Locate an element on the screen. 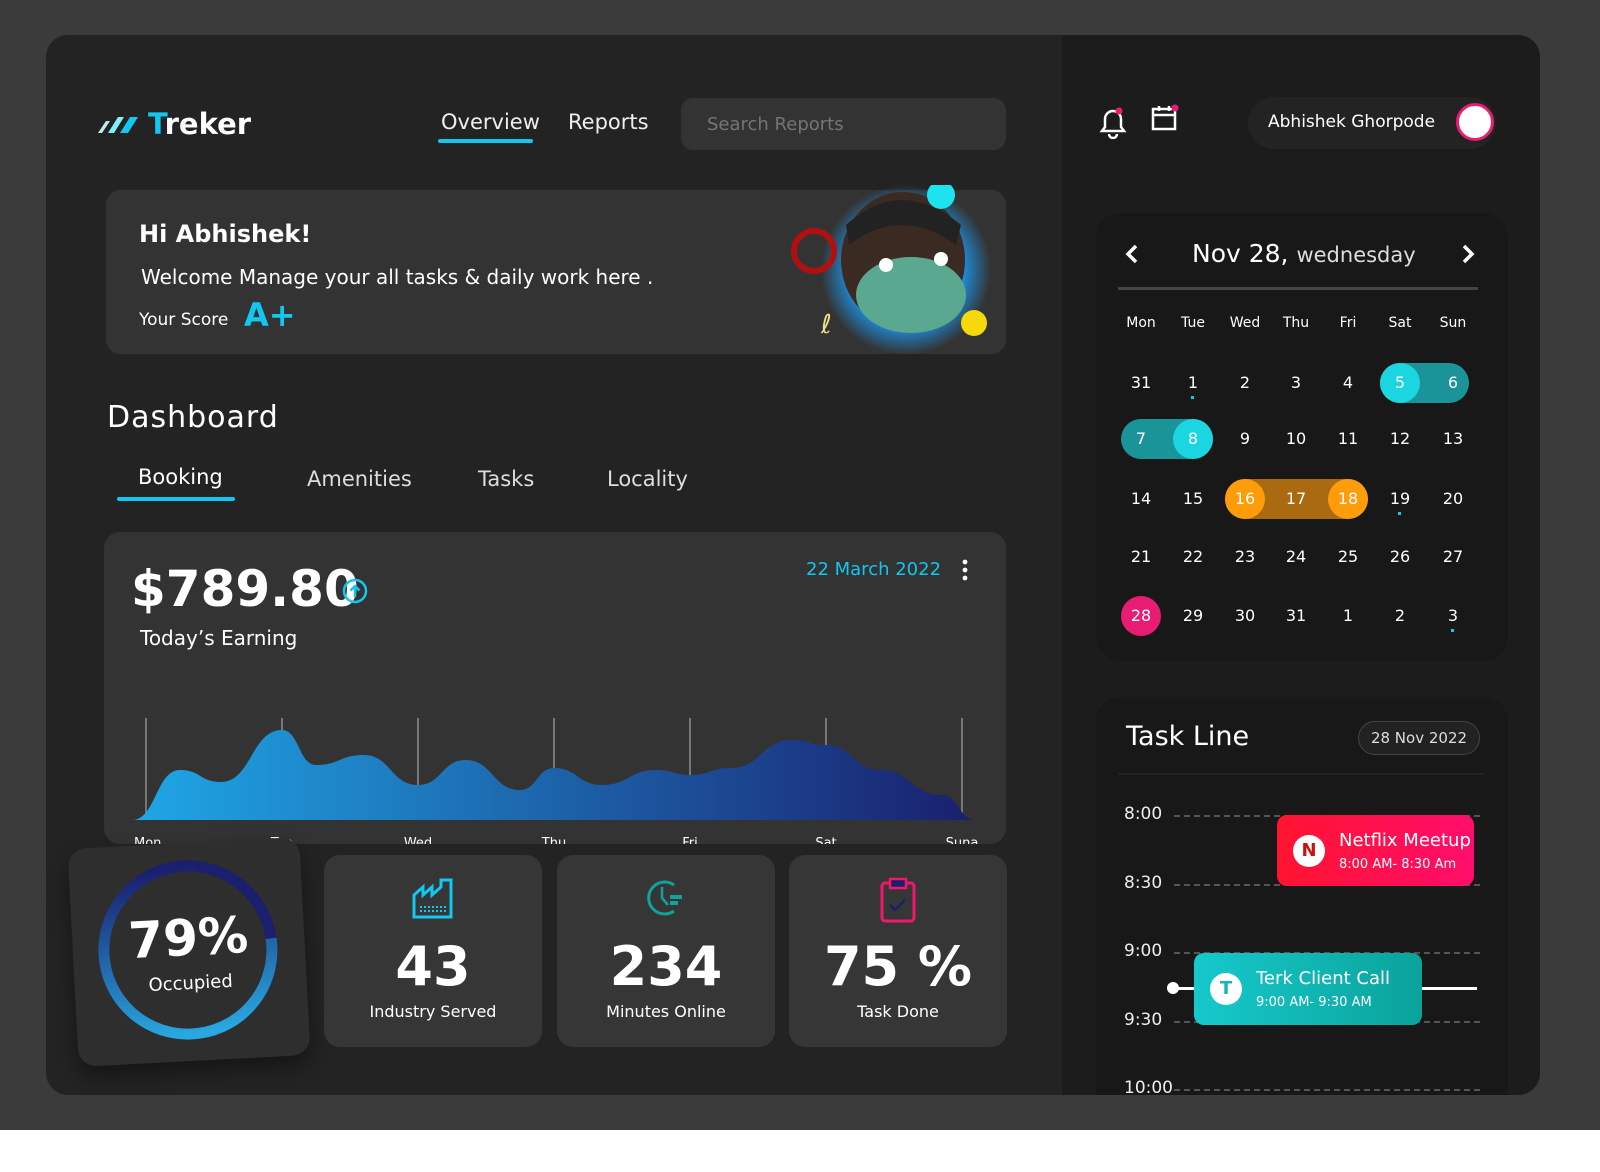 This screenshot has width=1600, height=1172. stat-label: Task Done is located at coordinates (898, 1011).